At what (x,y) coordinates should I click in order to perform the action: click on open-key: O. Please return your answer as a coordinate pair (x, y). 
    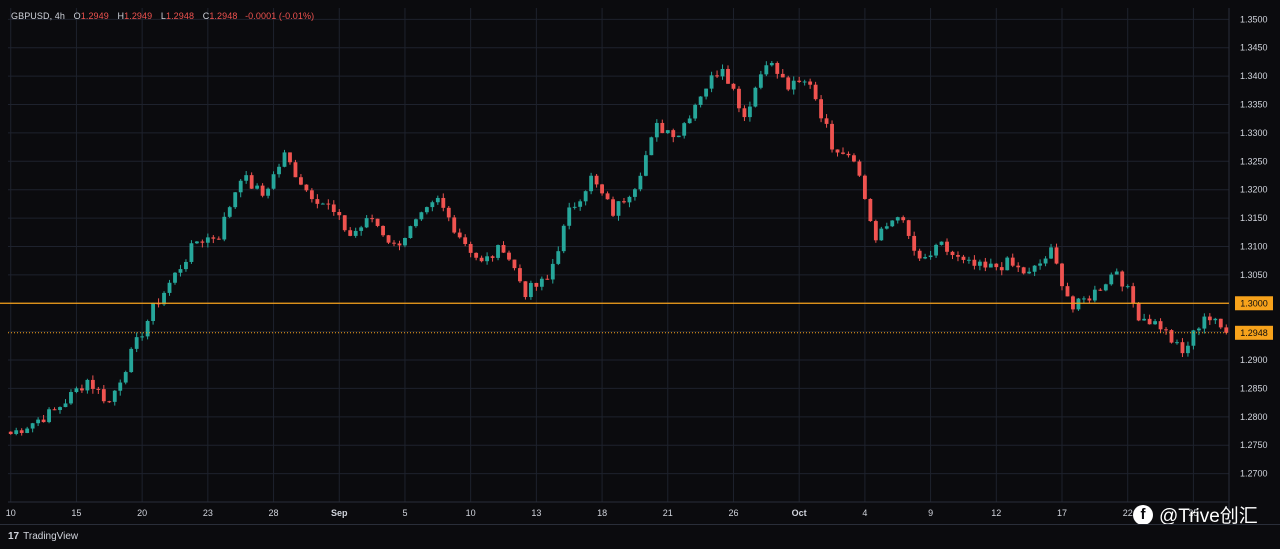
    Looking at the image, I should click on (77, 16).